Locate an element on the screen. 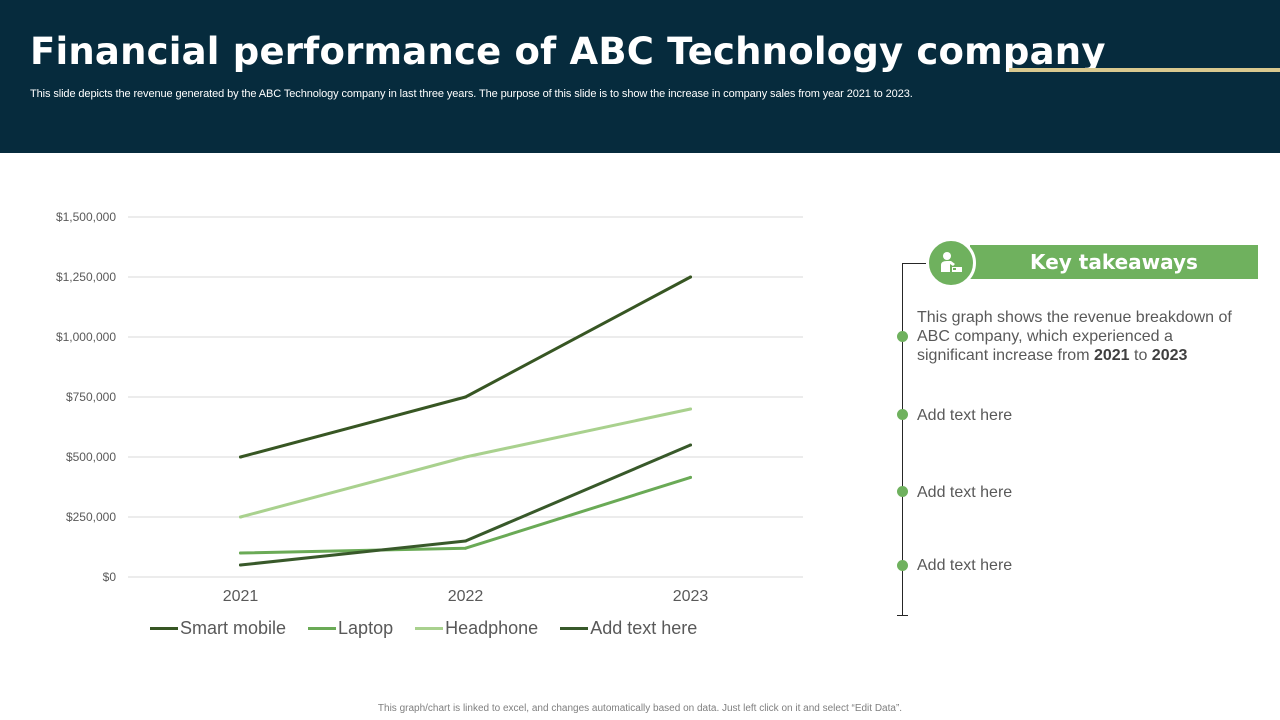 The image size is (1280, 720). y-tick-label: $1,250,000 is located at coordinates (86, 277).